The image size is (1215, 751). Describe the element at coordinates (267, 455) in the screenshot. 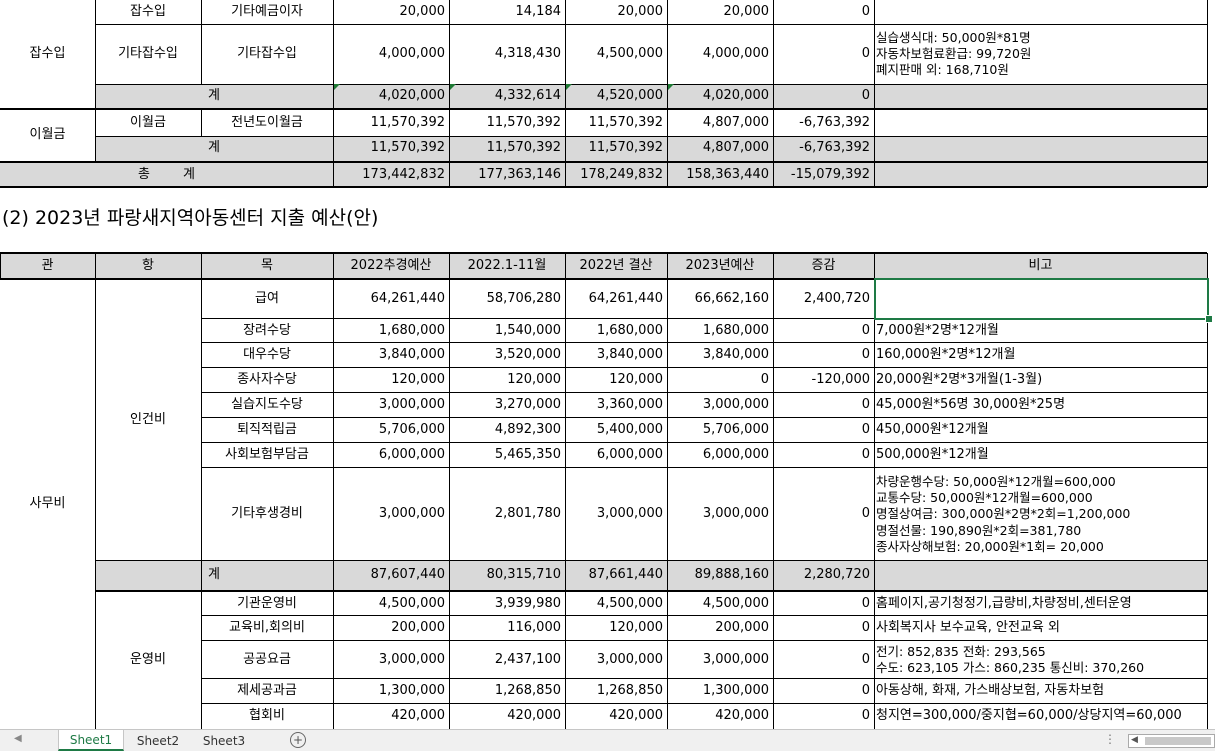

I see `cell-mok: 사회보험부담금` at that location.